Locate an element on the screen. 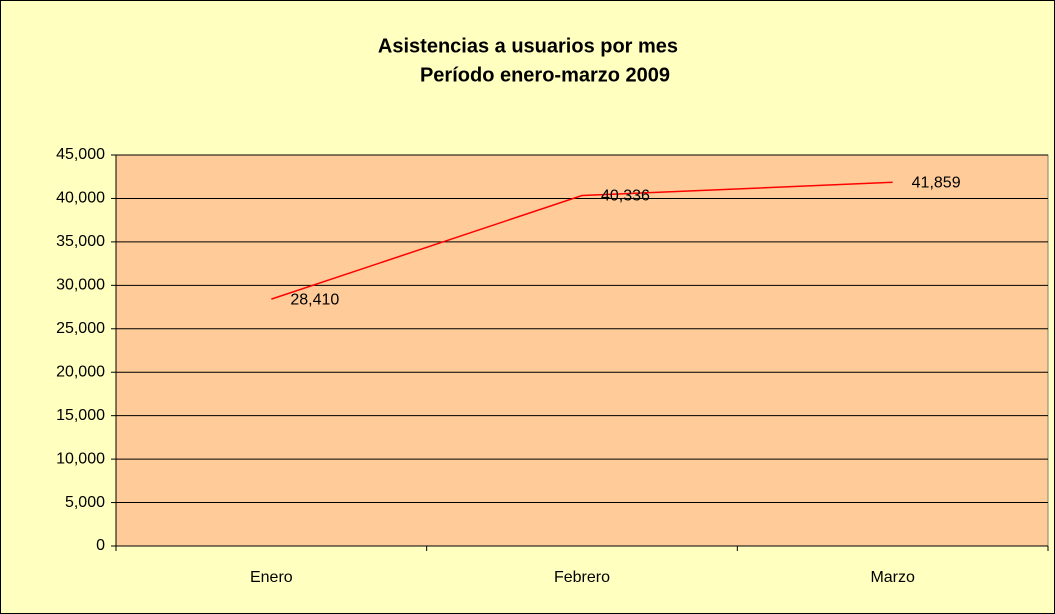 This screenshot has width=1055, height=614. y-tick-label: 0 is located at coordinates (100, 545).